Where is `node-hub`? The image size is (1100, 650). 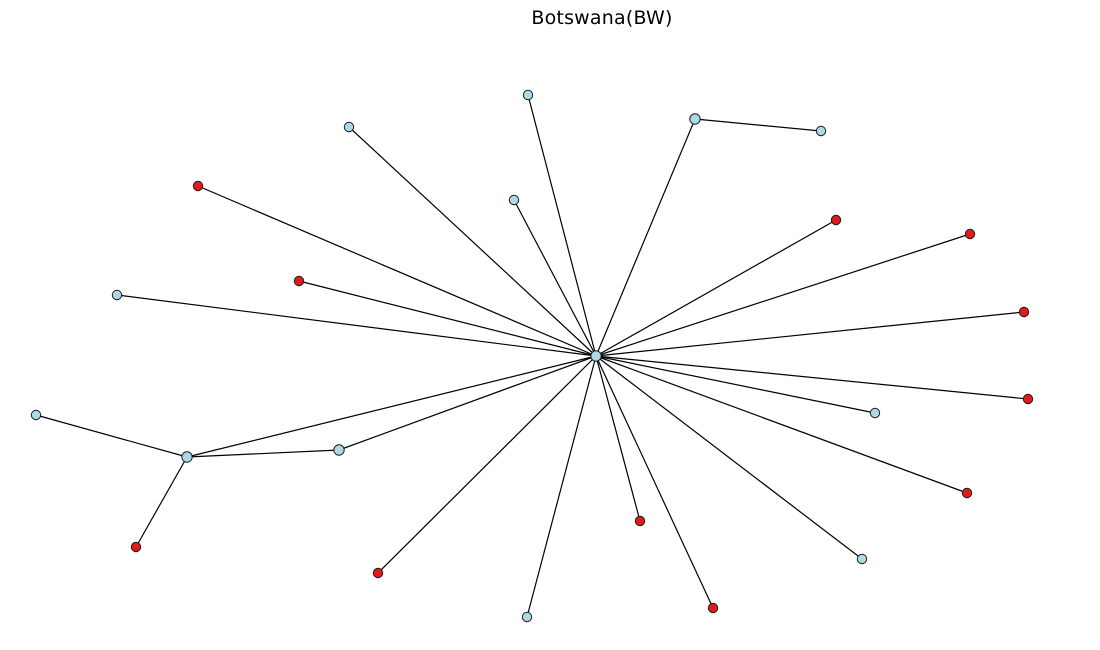
node-hub is located at coordinates (596, 356).